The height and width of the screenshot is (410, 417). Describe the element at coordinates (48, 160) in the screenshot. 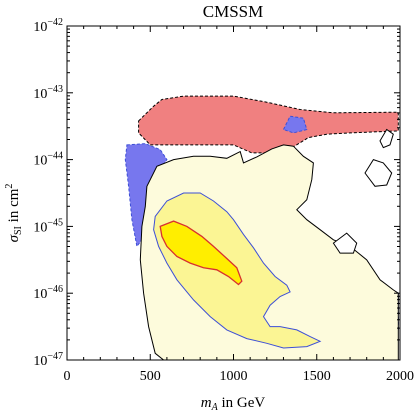

I see `y-tick-label: 10−44` at that location.